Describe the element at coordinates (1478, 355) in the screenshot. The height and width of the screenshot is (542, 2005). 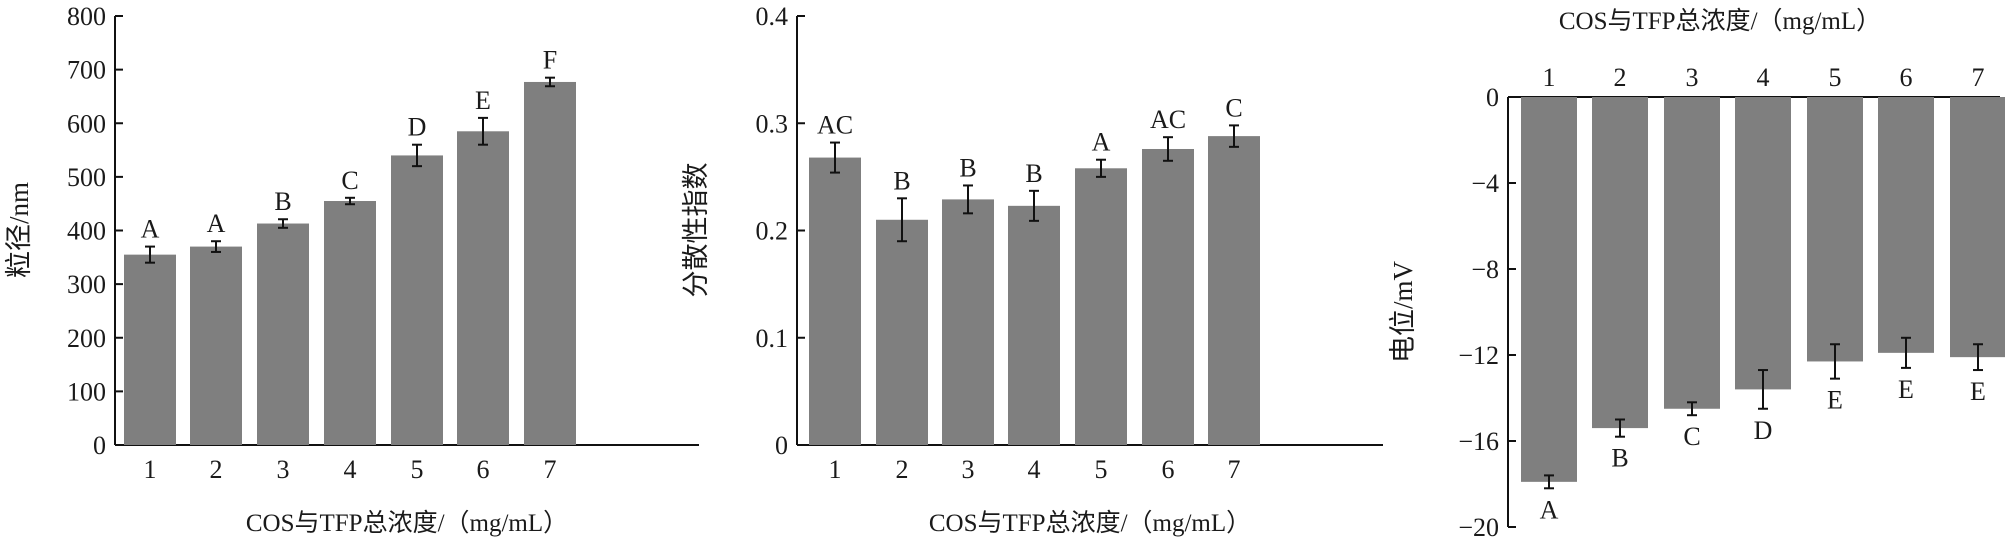
I see `y-tick-label: −12` at that location.